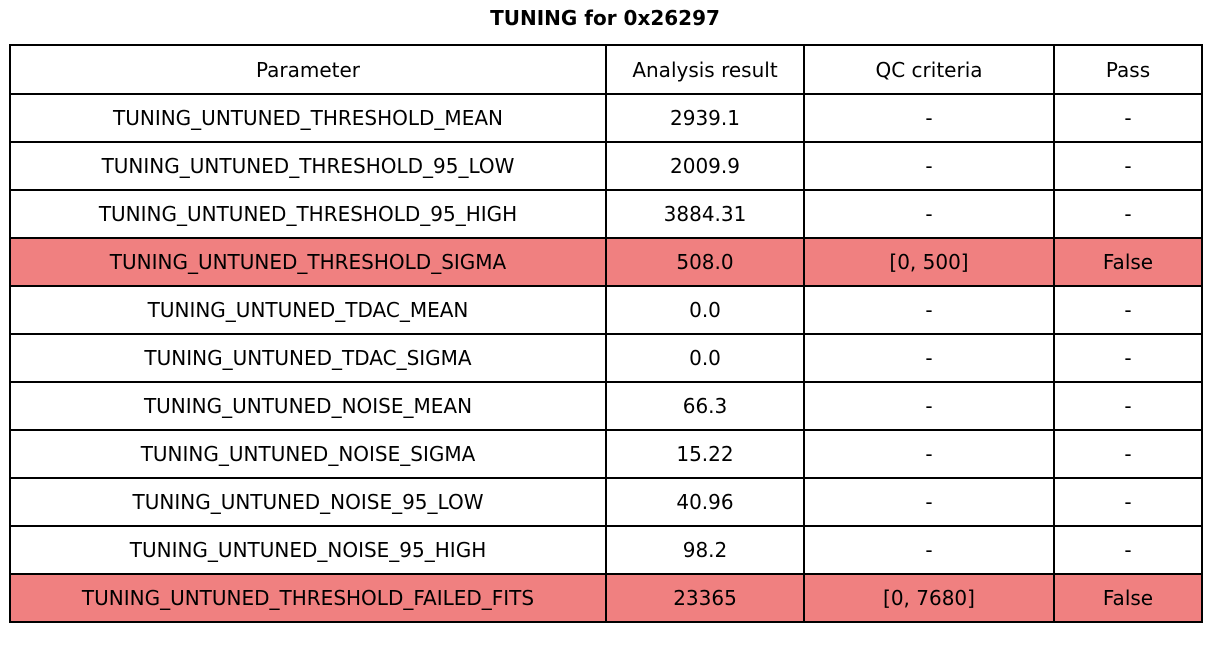 The width and height of the screenshot is (1210, 655). I want to click on cell-parameter: TUNING_UNTUNED_TDAC_MEAN, so click(308, 310).